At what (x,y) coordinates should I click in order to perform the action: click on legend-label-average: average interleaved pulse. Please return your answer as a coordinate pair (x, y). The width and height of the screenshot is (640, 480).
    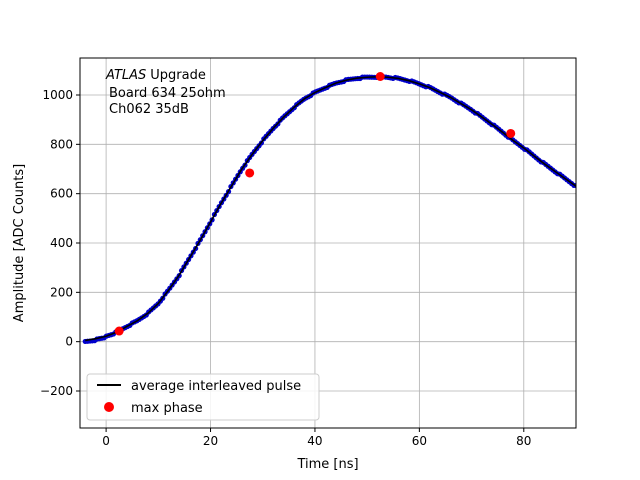
    Looking at the image, I should click on (216, 386).